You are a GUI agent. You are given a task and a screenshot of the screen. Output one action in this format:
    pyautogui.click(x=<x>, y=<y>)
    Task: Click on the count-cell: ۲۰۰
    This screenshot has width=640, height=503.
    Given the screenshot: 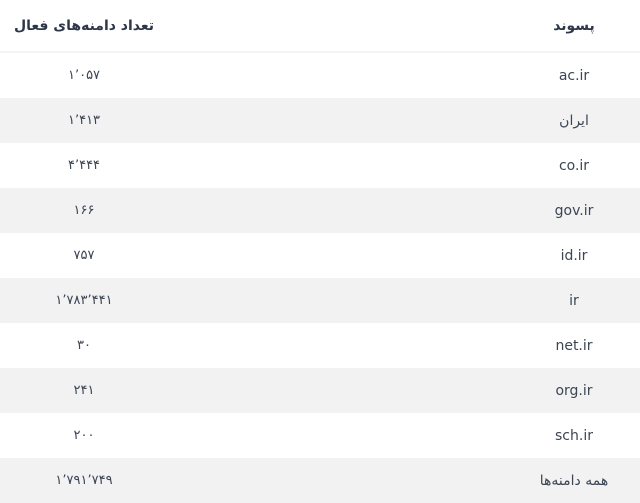 What is the action you would take?
    pyautogui.click(x=84, y=435)
    